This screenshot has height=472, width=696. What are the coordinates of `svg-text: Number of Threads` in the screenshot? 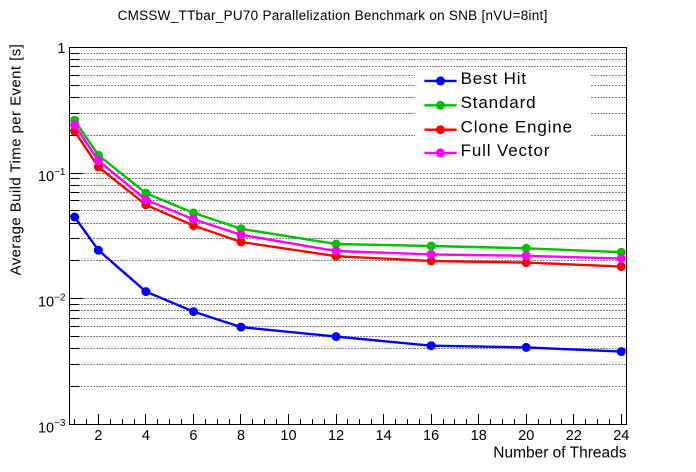 It's located at (559, 453).